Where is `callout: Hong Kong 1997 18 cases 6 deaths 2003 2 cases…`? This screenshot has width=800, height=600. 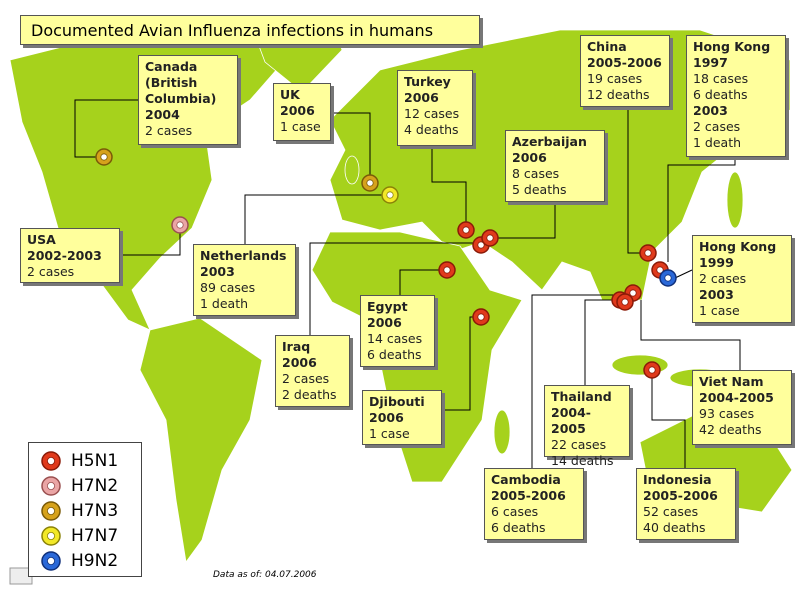 callout: Hong Kong 1997 18 cases 6 deaths 2003 2 cases… is located at coordinates (736, 96).